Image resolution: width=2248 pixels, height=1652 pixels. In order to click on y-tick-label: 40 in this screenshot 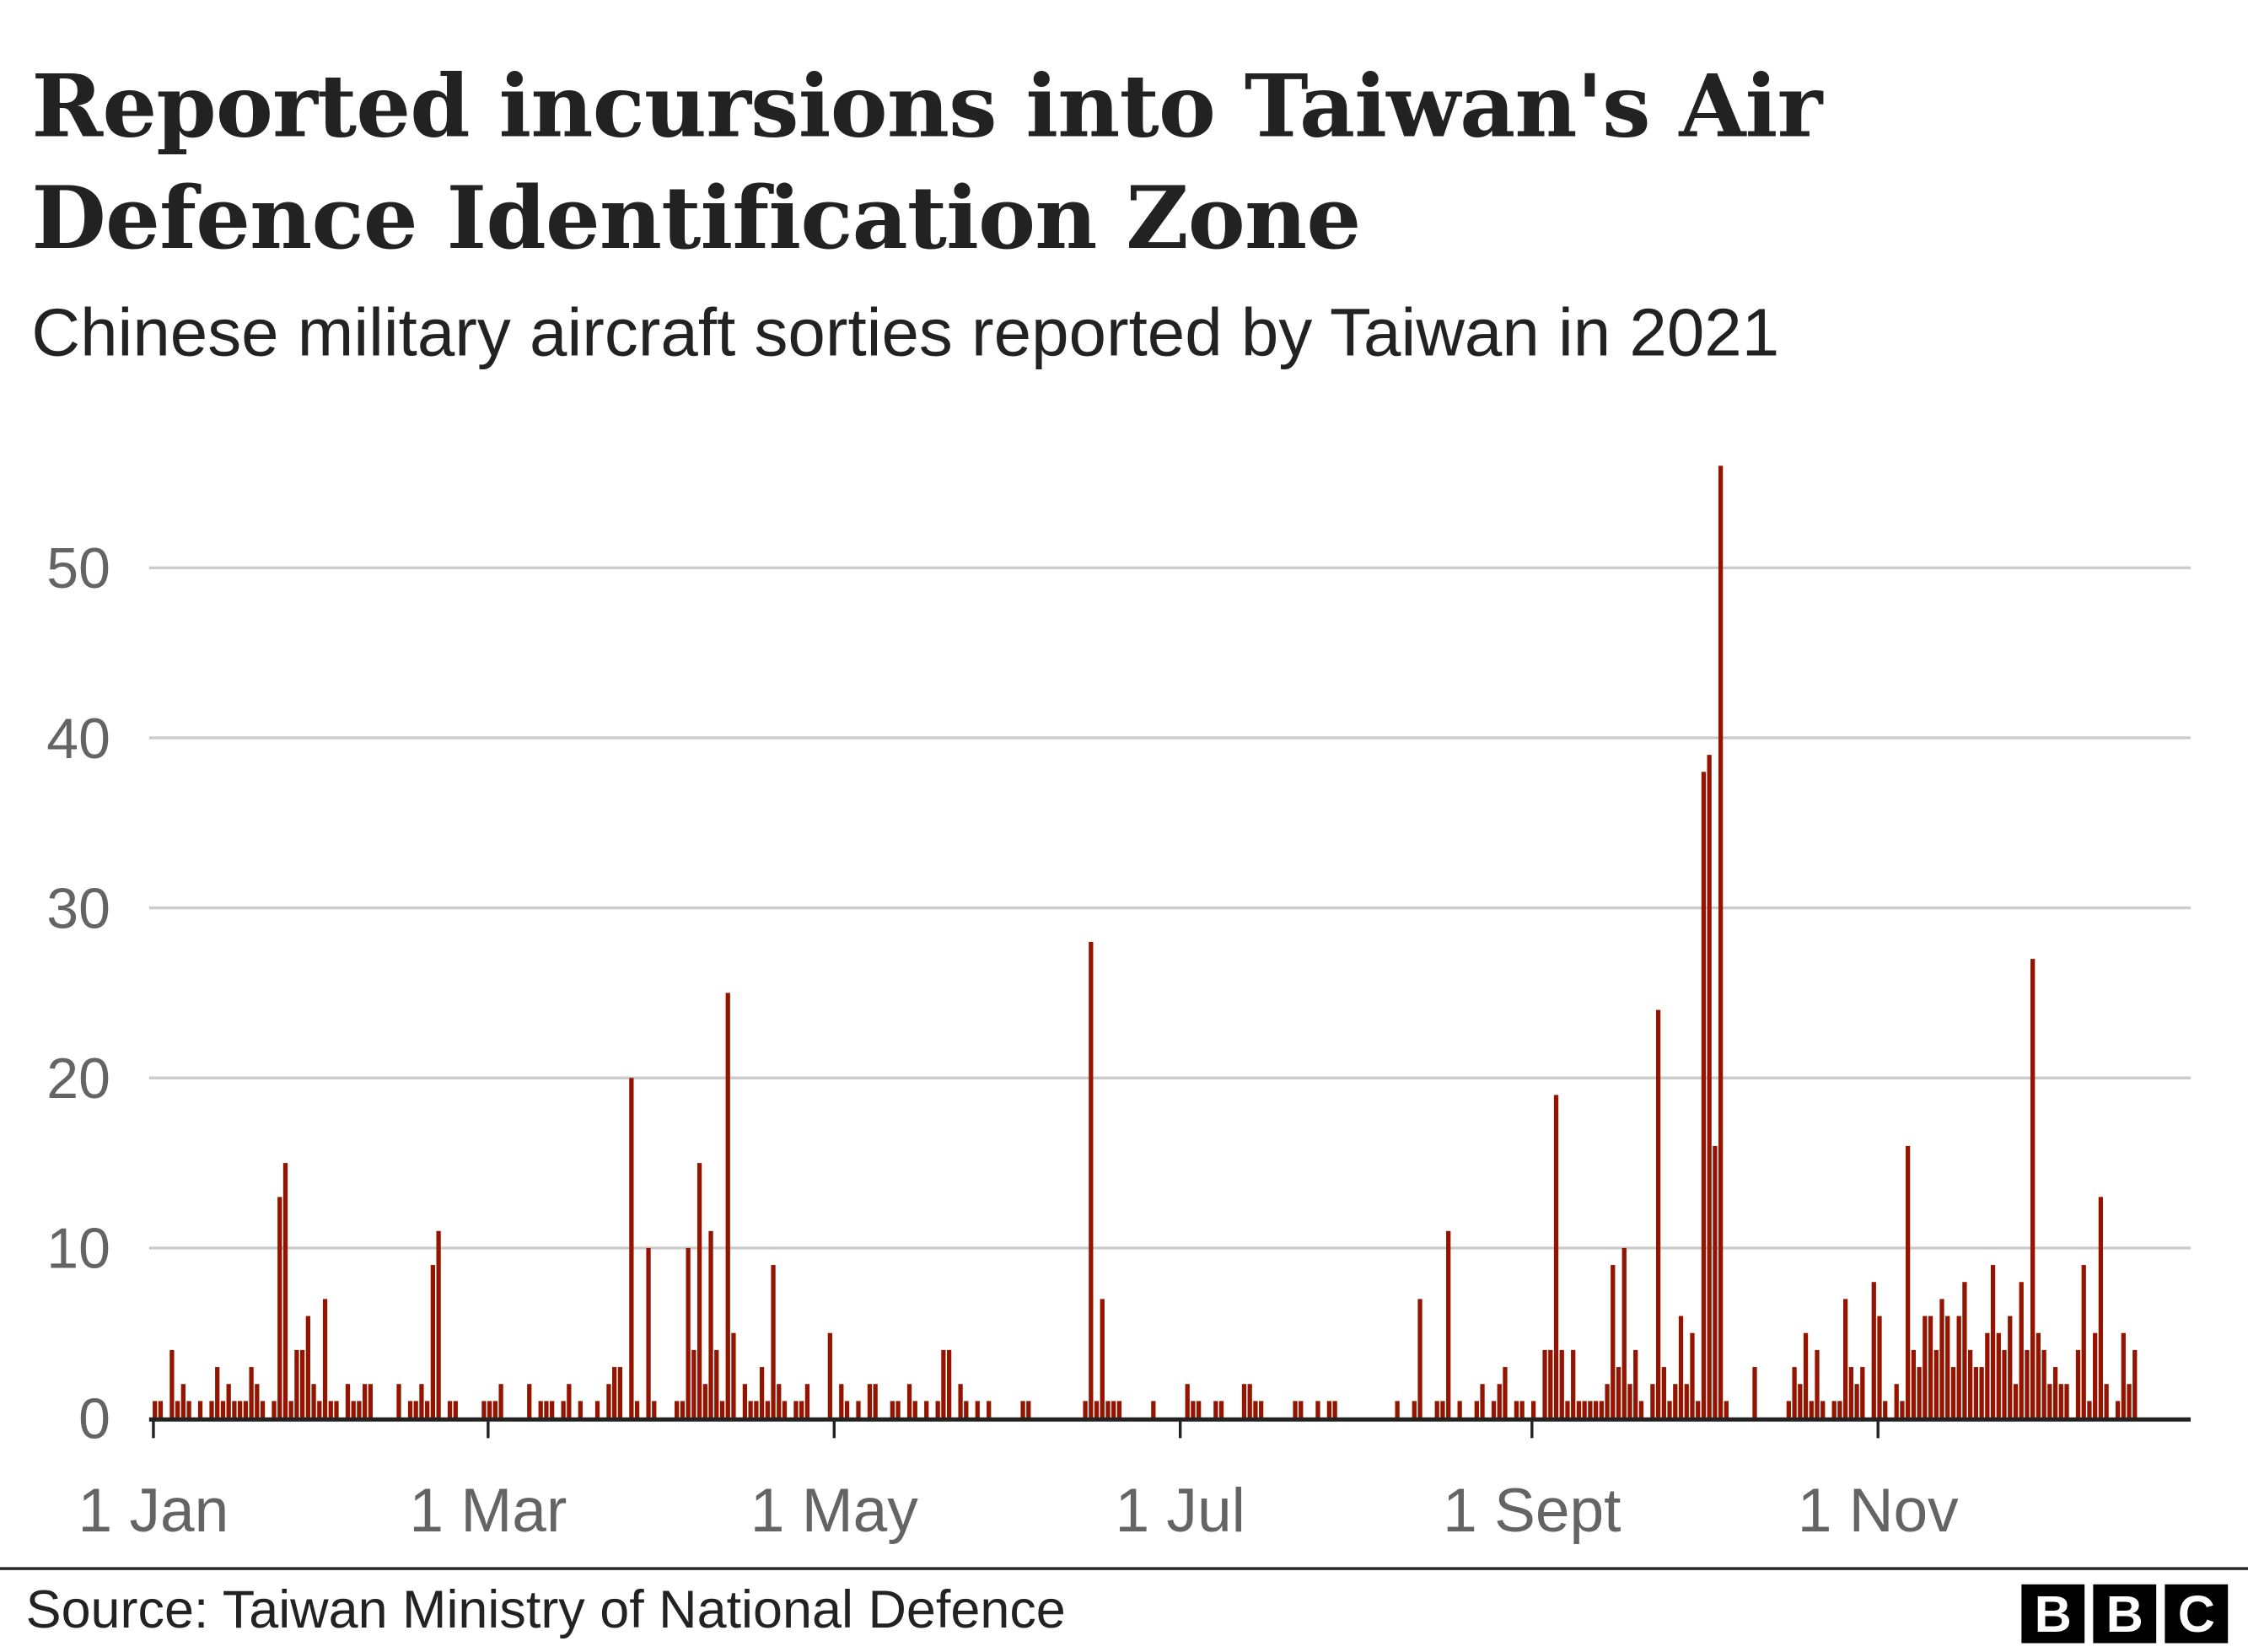, I will do `click(78, 739)`.